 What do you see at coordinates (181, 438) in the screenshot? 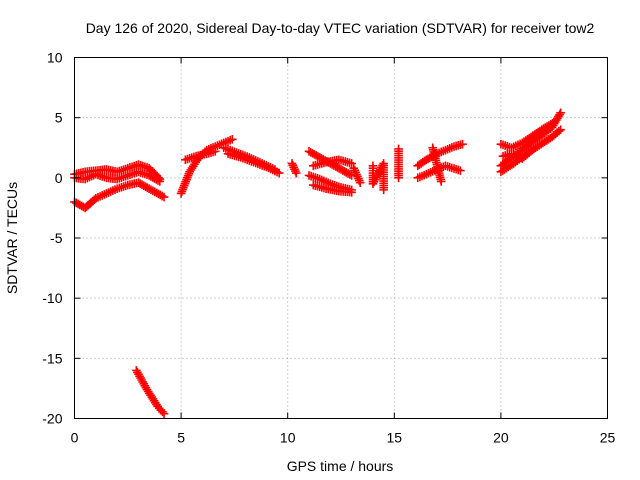
I see `x-tick-label: 5` at bounding box center [181, 438].